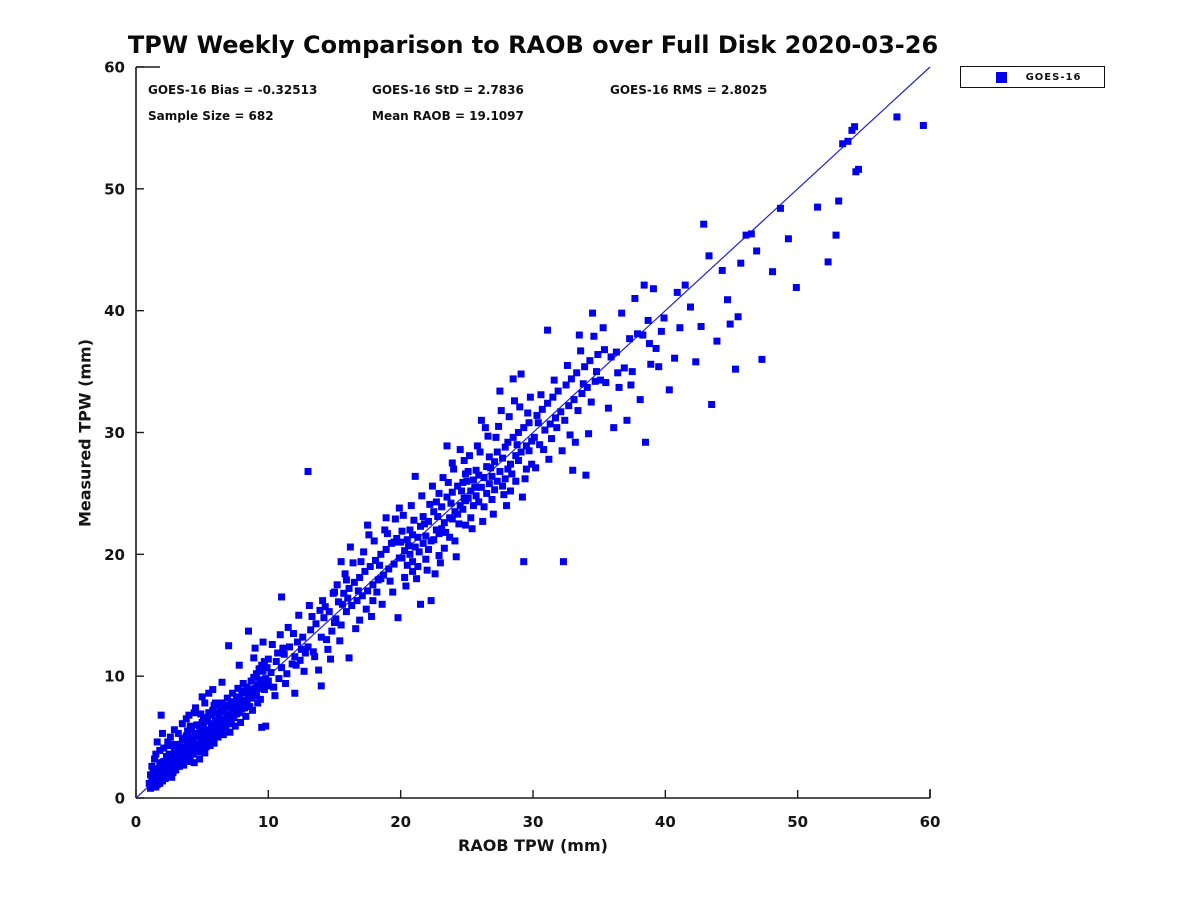 The image size is (1200, 900). Describe the element at coordinates (114, 68) in the screenshot. I see `y-tick-label: 60` at that location.